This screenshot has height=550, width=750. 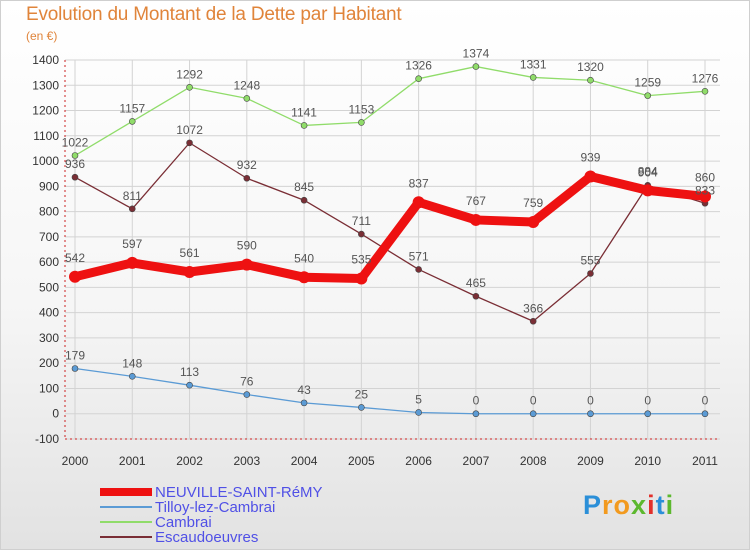 What do you see at coordinates (418, 66) in the screenshot?
I see `data-label: 1326` at bounding box center [418, 66].